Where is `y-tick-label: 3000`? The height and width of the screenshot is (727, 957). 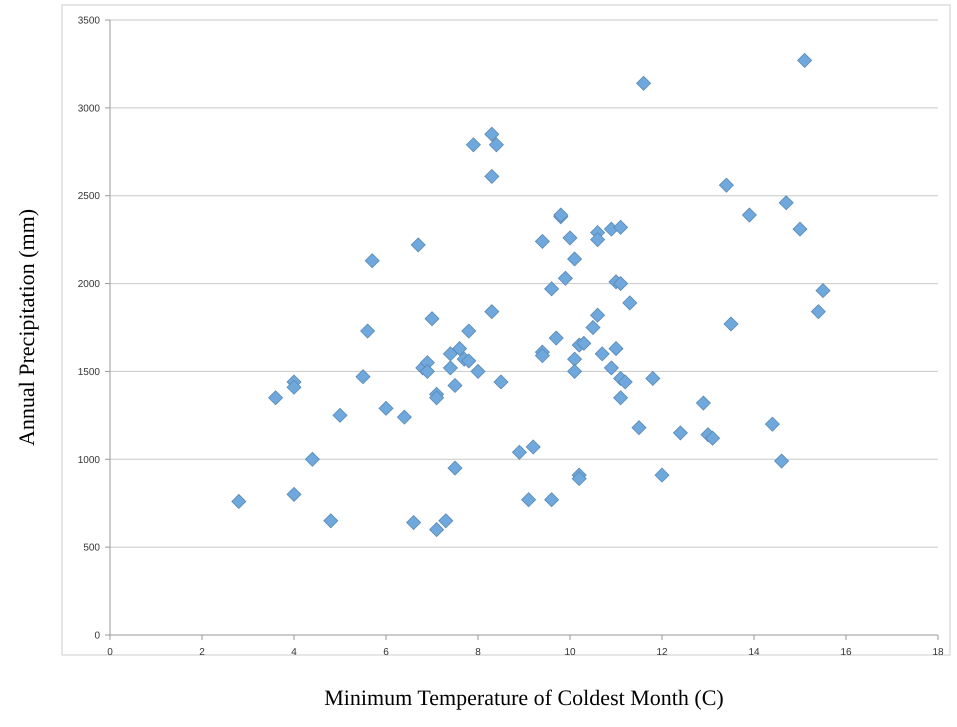
y-tick-label: 3000 is located at coordinates (89, 108).